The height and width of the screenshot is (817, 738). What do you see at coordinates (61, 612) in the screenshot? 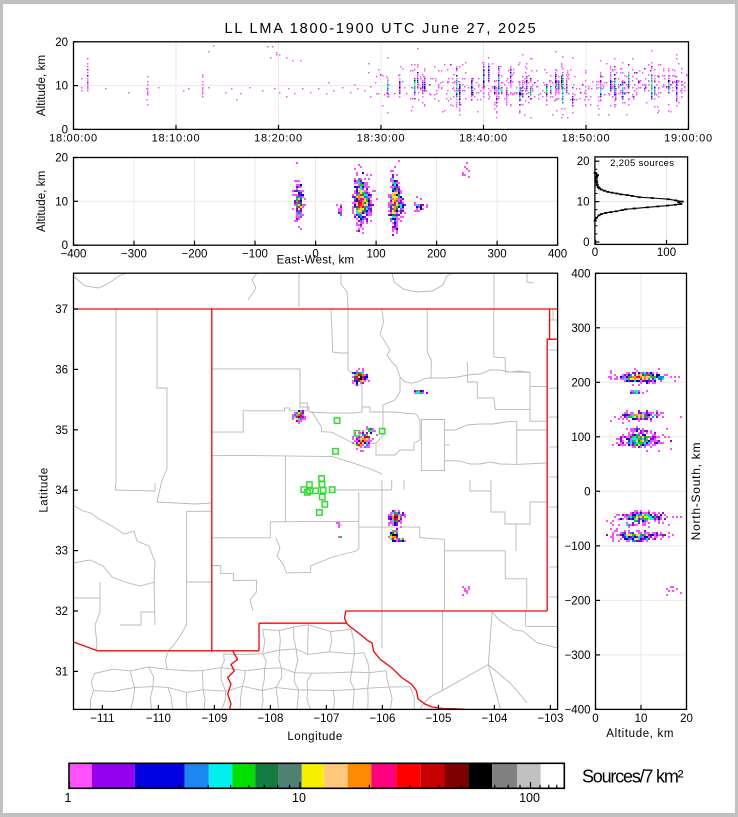
I see `svg-text: 32` at bounding box center [61, 612].